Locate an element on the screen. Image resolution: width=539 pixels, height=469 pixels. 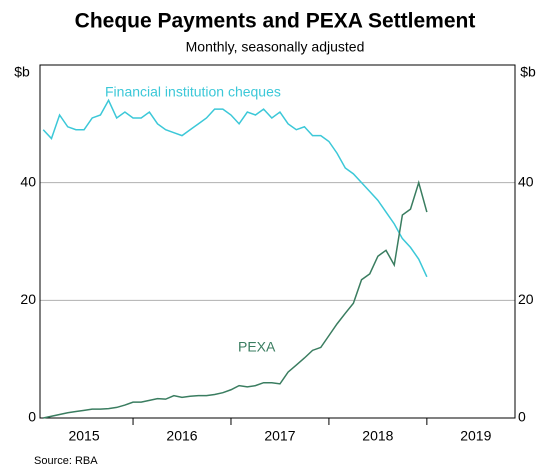
y-tick-label: 20 is located at coordinates (28, 299).